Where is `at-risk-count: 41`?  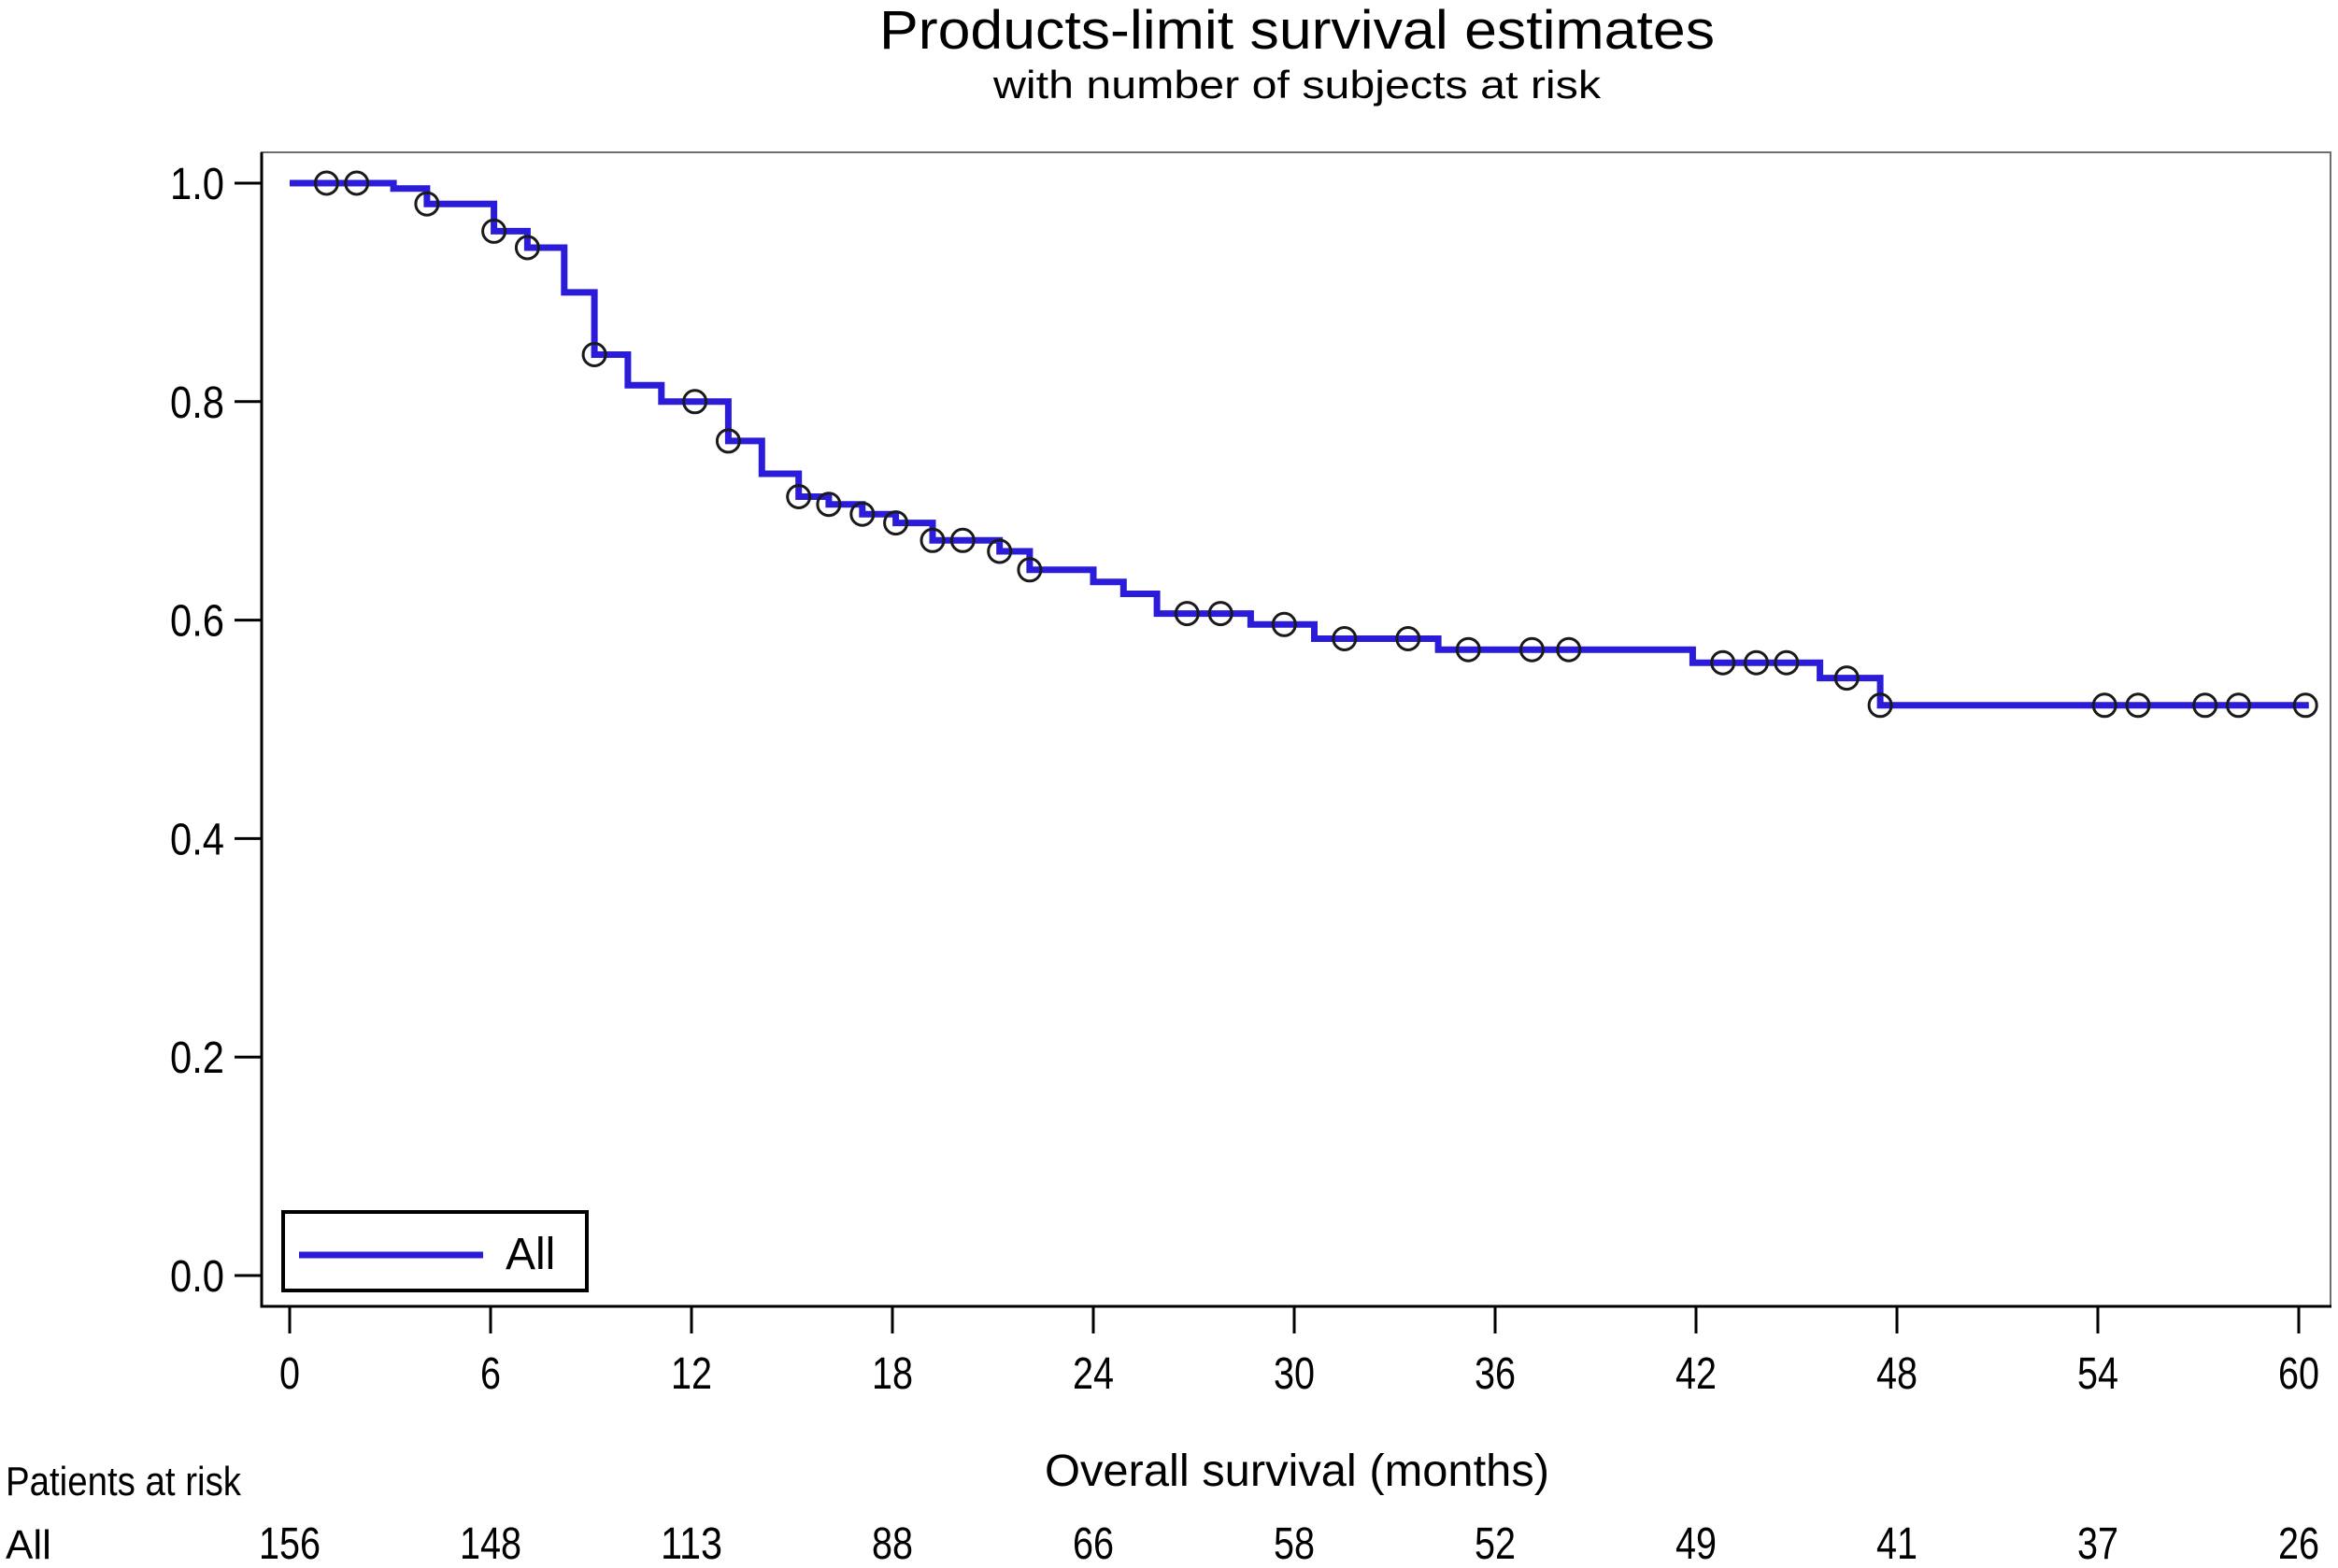
at-risk-count: 41 is located at coordinates (1896, 1541).